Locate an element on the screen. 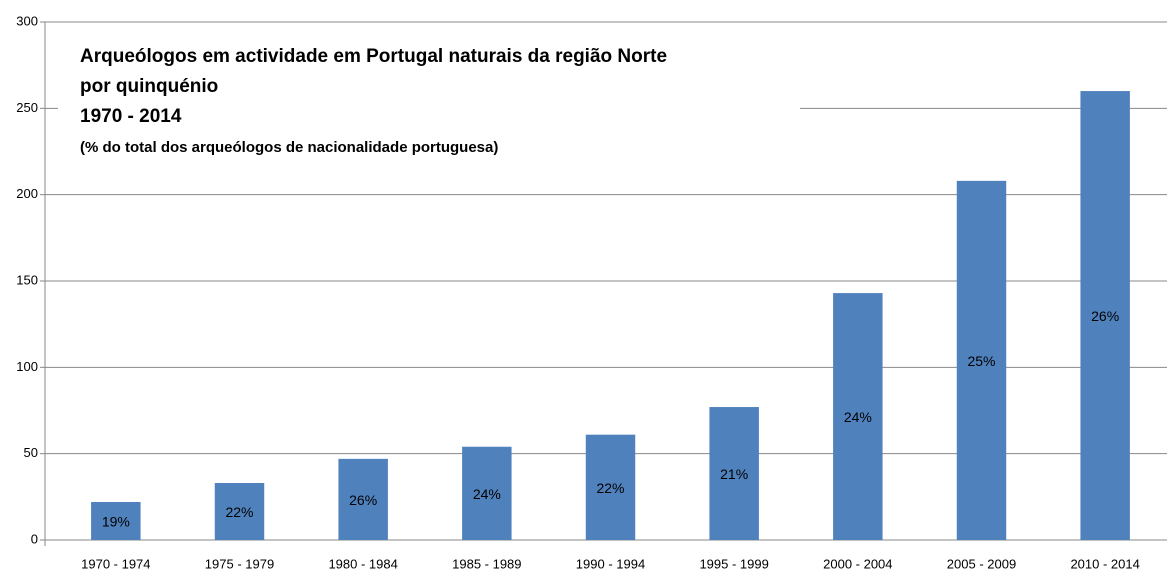 This screenshot has width=1167, height=581. x-tick-label: 2005 - 2009 is located at coordinates (981, 563).